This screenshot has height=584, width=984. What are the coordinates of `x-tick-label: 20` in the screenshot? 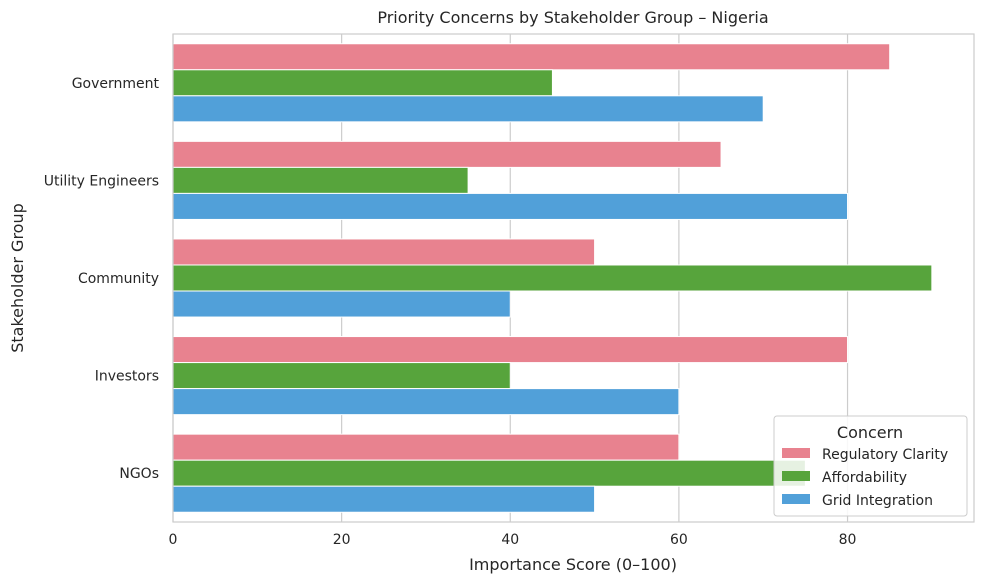 It's located at (342, 540).